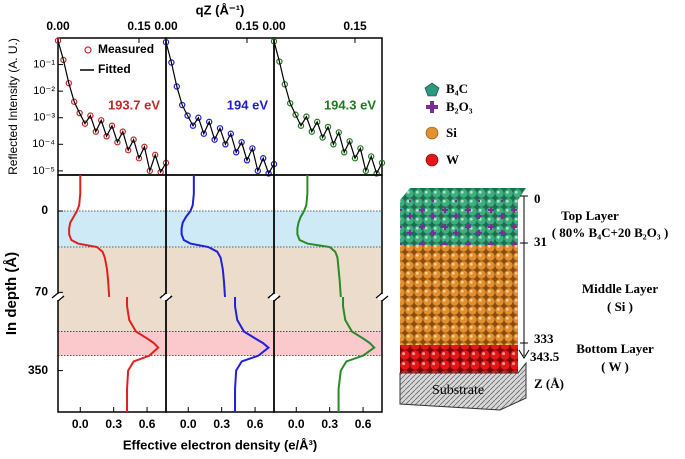 The height and width of the screenshot is (459, 685). Describe the element at coordinates (248, 104) in the screenshot. I see `energy-label: 194 eV` at that location.